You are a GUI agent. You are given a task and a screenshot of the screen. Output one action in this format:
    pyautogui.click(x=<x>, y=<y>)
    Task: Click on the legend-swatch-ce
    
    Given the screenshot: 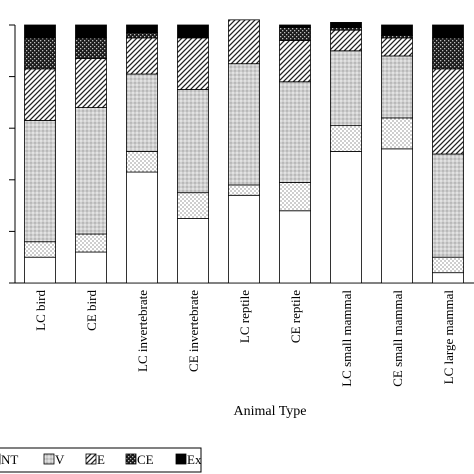 What is the action you would take?
    pyautogui.click(x=131, y=459)
    